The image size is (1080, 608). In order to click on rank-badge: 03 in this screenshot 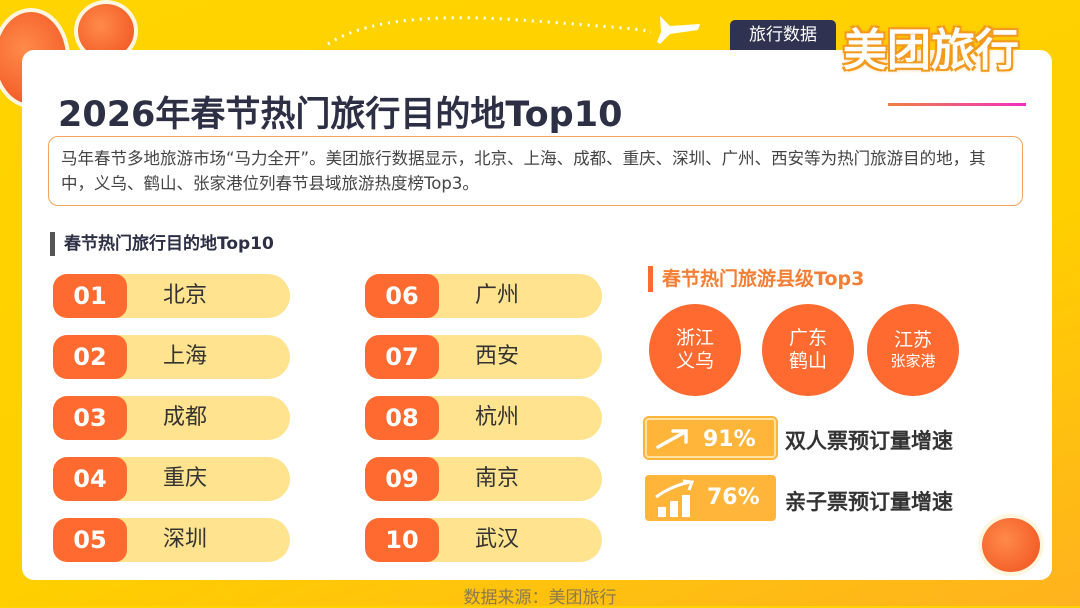, I will do `click(90, 418)`.